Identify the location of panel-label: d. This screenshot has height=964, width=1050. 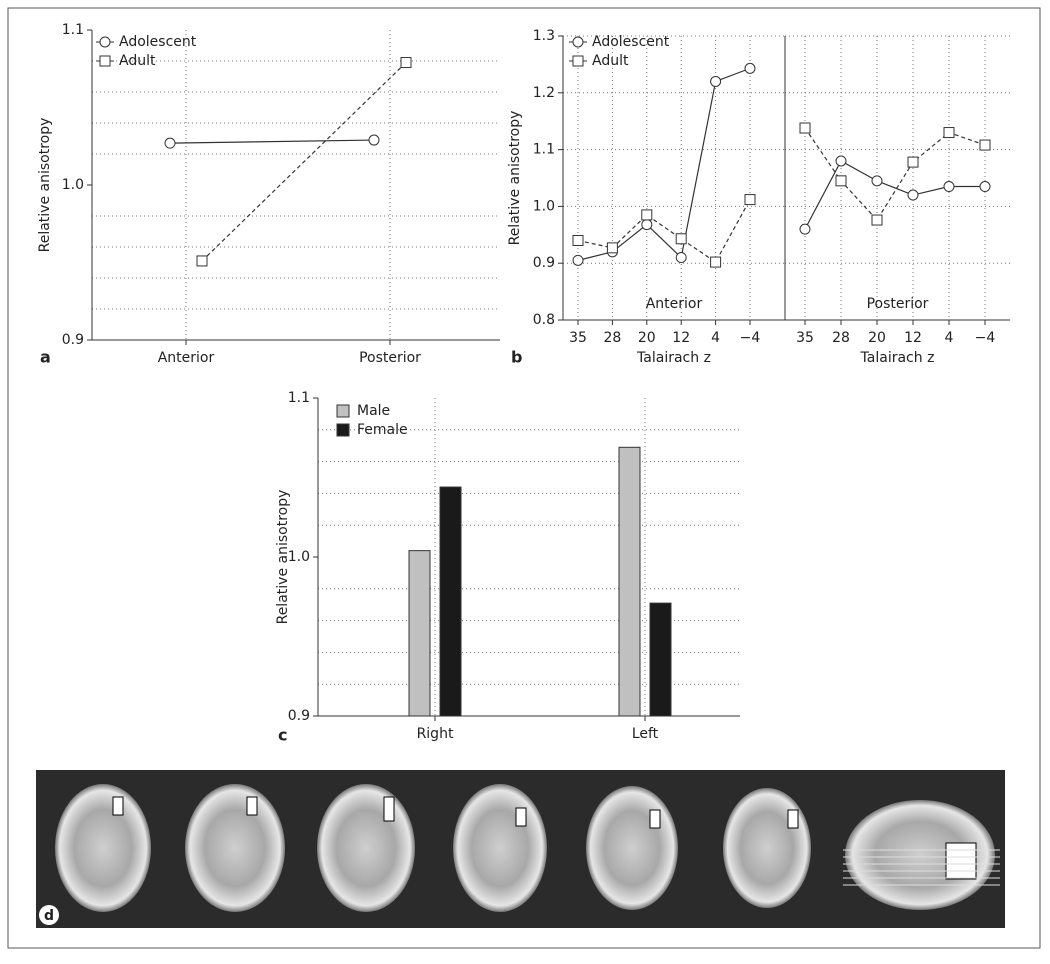
(49, 916).